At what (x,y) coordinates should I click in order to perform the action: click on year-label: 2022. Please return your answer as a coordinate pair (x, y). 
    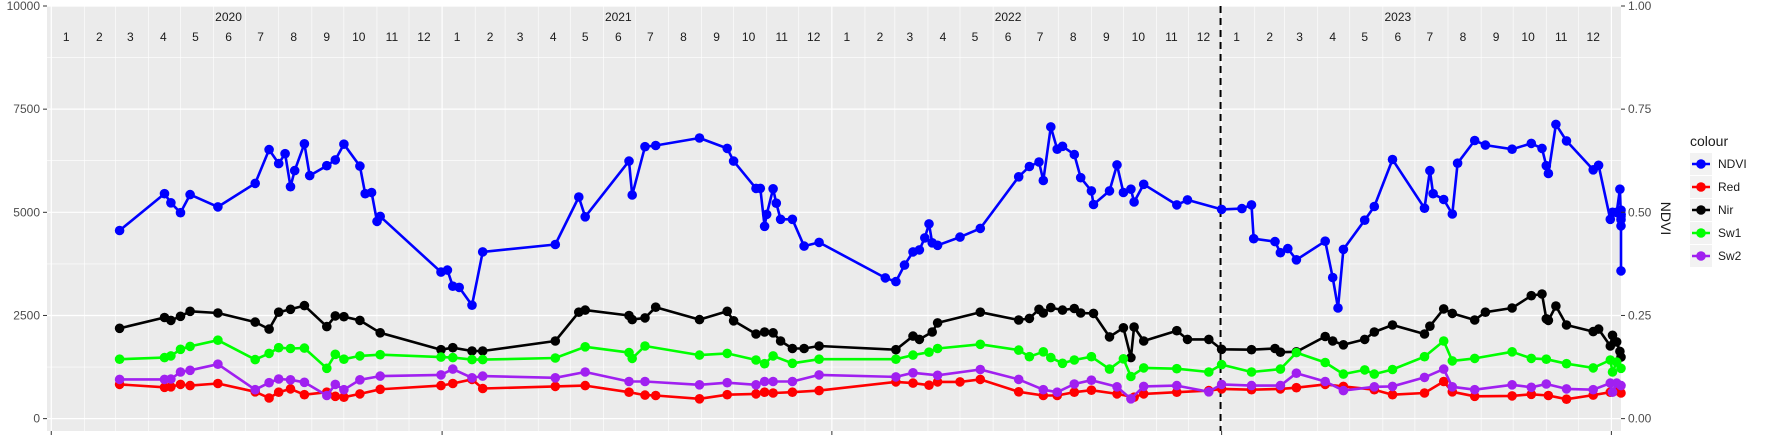
    Looking at the image, I should click on (1008, 17).